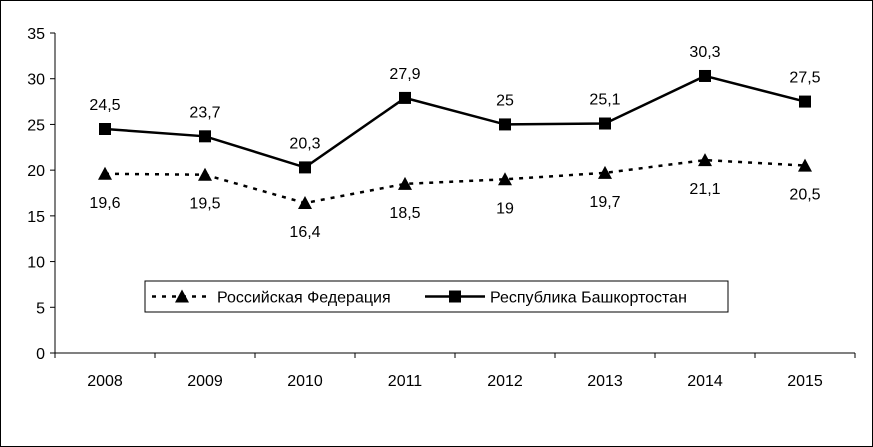 The image size is (873, 447). I want to click on data-label-russia: 19, so click(505, 208).